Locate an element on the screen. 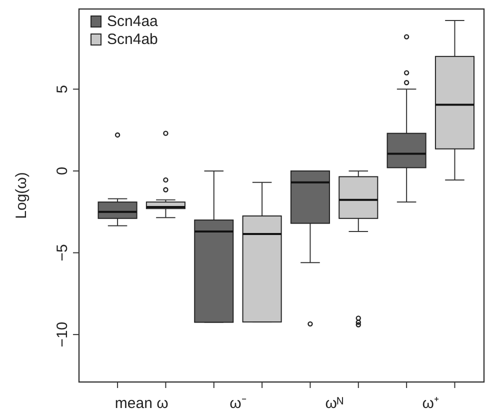 Image resolution: width=486 pixels, height=414 pixels. y-tick-label: −5 is located at coordinates (62, 253).